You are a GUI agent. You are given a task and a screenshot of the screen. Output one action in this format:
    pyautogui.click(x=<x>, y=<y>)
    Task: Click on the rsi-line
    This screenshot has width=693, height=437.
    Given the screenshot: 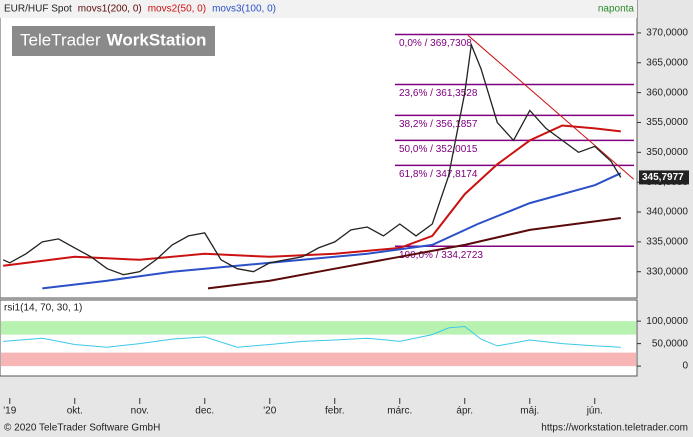 What is the action you would take?
    pyautogui.click(x=312, y=336)
    